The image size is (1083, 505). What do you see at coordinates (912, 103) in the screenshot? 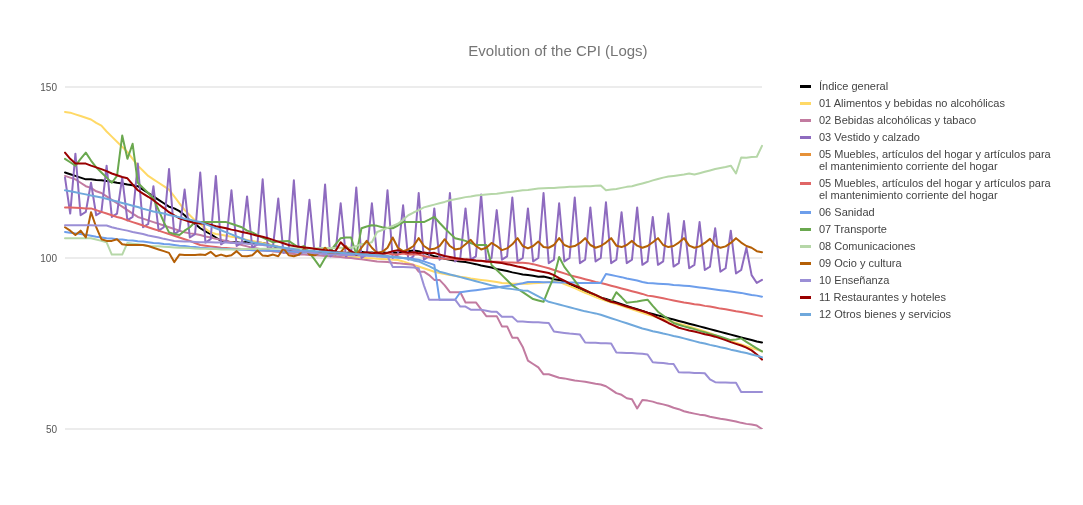
I see `legend-label: 01 Alimentos y bebidas no alcohólicas` at bounding box center [912, 103].